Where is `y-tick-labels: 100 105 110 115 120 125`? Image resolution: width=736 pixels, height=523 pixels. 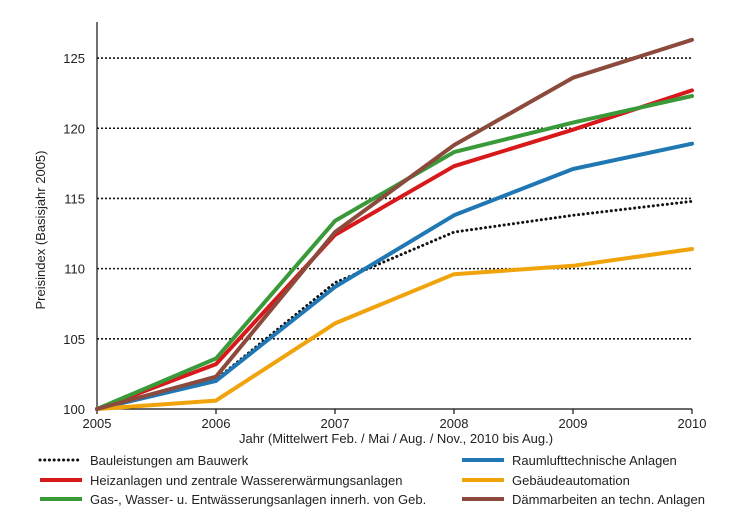
y-tick-labels: 100 105 110 115 120 125 is located at coordinates (74, 234).